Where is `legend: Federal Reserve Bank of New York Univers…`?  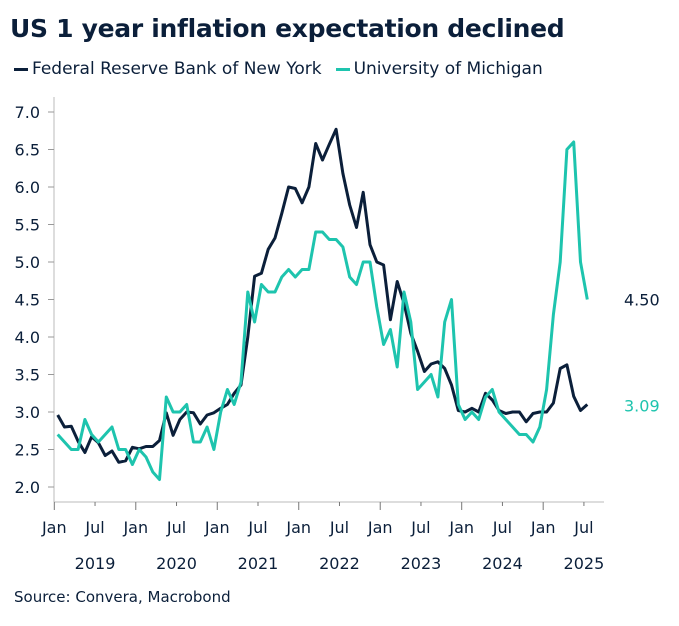
legend: Federal Reserve Bank of New York Univers… is located at coordinates (282, 69).